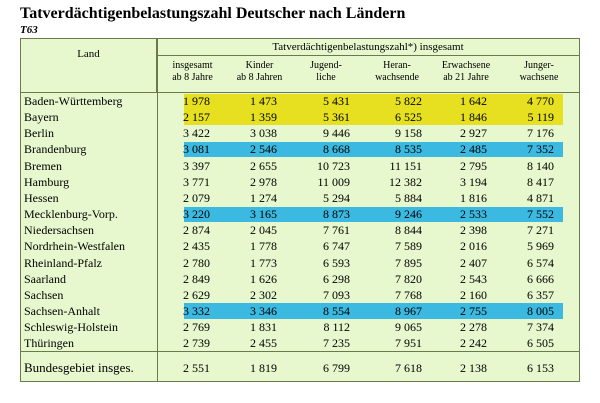  Describe the element at coordinates (408, 310) in the screenshot. I see `table-cell: 8 967` at that location.